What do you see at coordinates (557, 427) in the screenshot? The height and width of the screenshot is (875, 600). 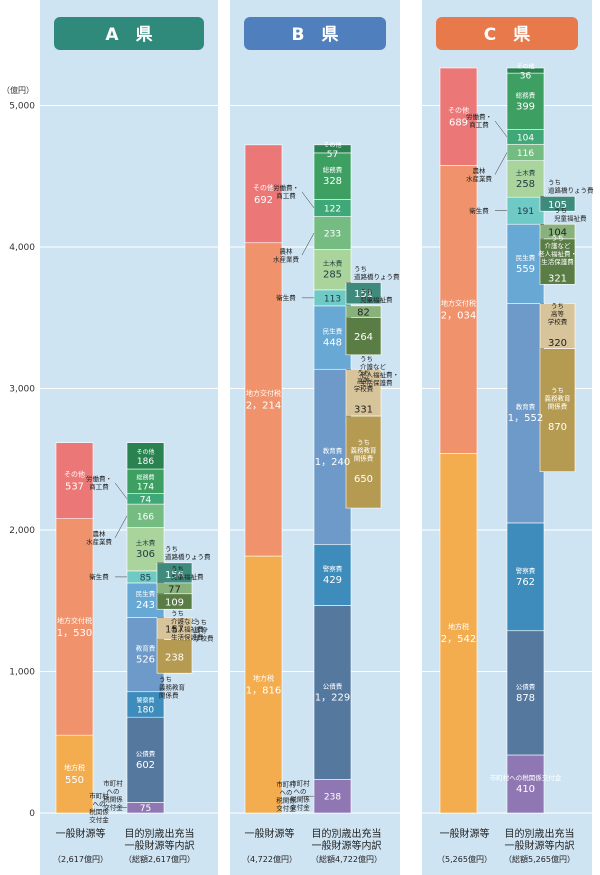 I see `breakdown-value: 870` at bounding box center [557, 427].